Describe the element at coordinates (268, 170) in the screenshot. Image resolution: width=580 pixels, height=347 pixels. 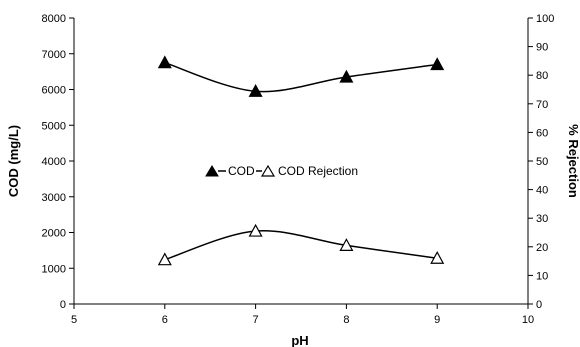
I see `legend-rejection-marker` at that location.